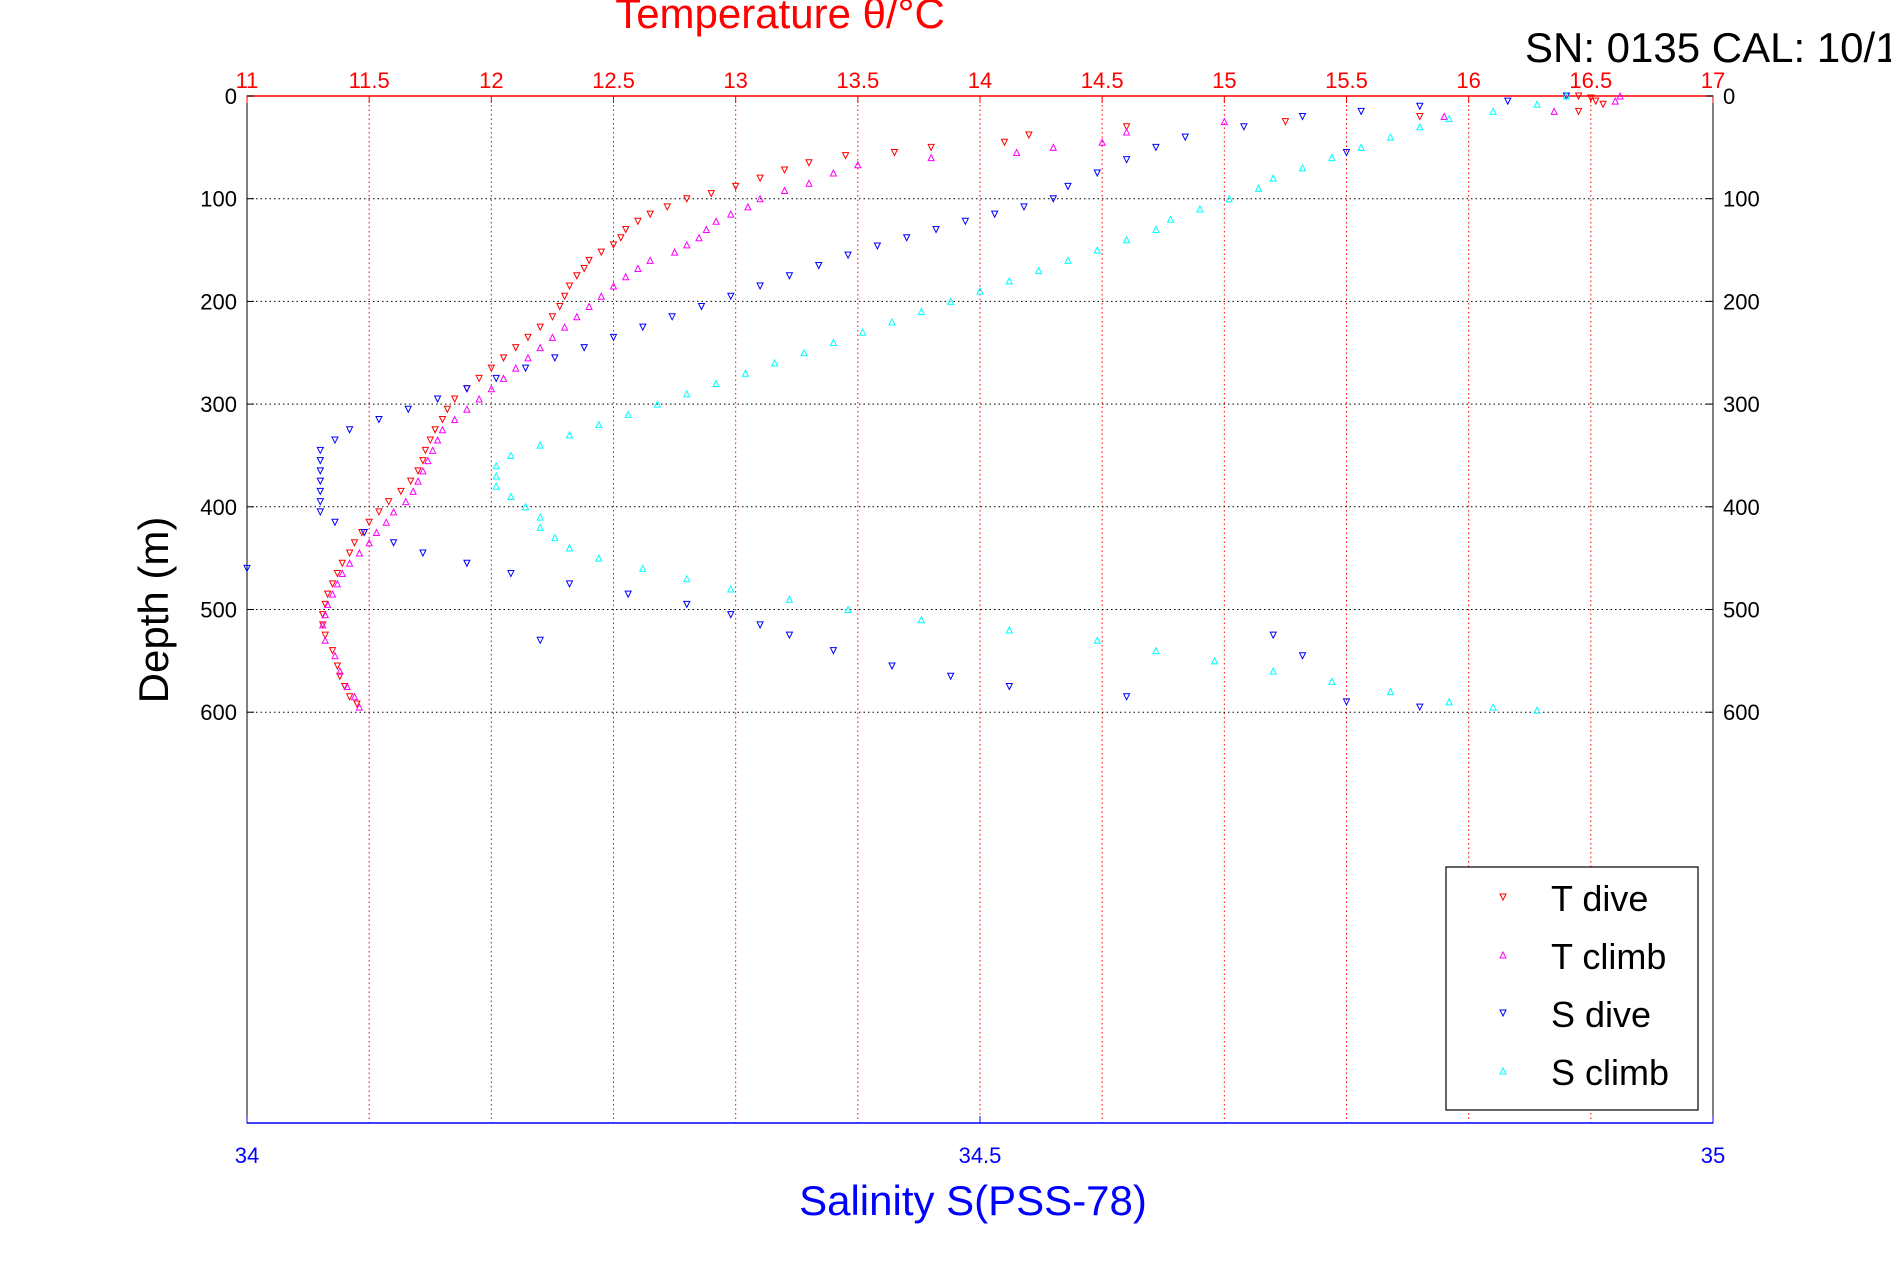 Image resolution: width=1891 pixels, height=1262 pixels. I want to click on top-axis-tick-label: 11, so click(247, 80).